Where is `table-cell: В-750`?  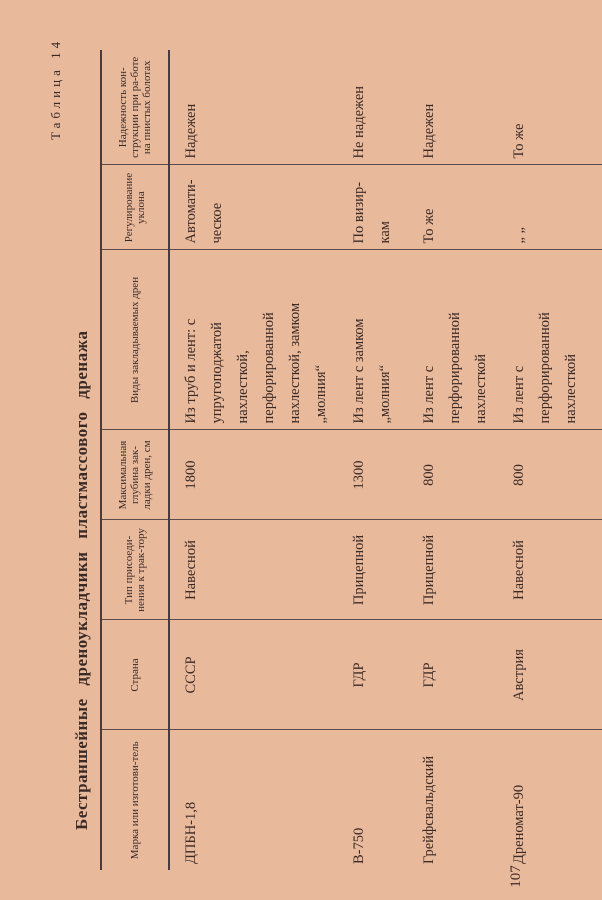
table-cell: В-750 is located at coordinates (359, 845).